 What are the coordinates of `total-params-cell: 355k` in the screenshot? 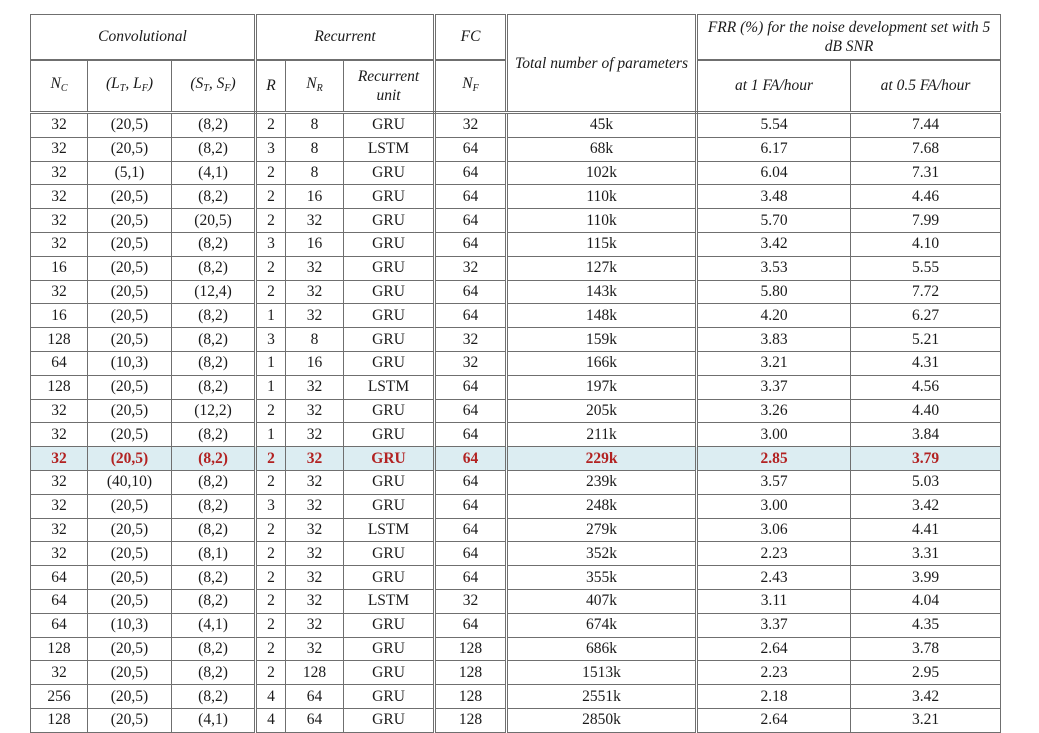 It's located at (602, 577).